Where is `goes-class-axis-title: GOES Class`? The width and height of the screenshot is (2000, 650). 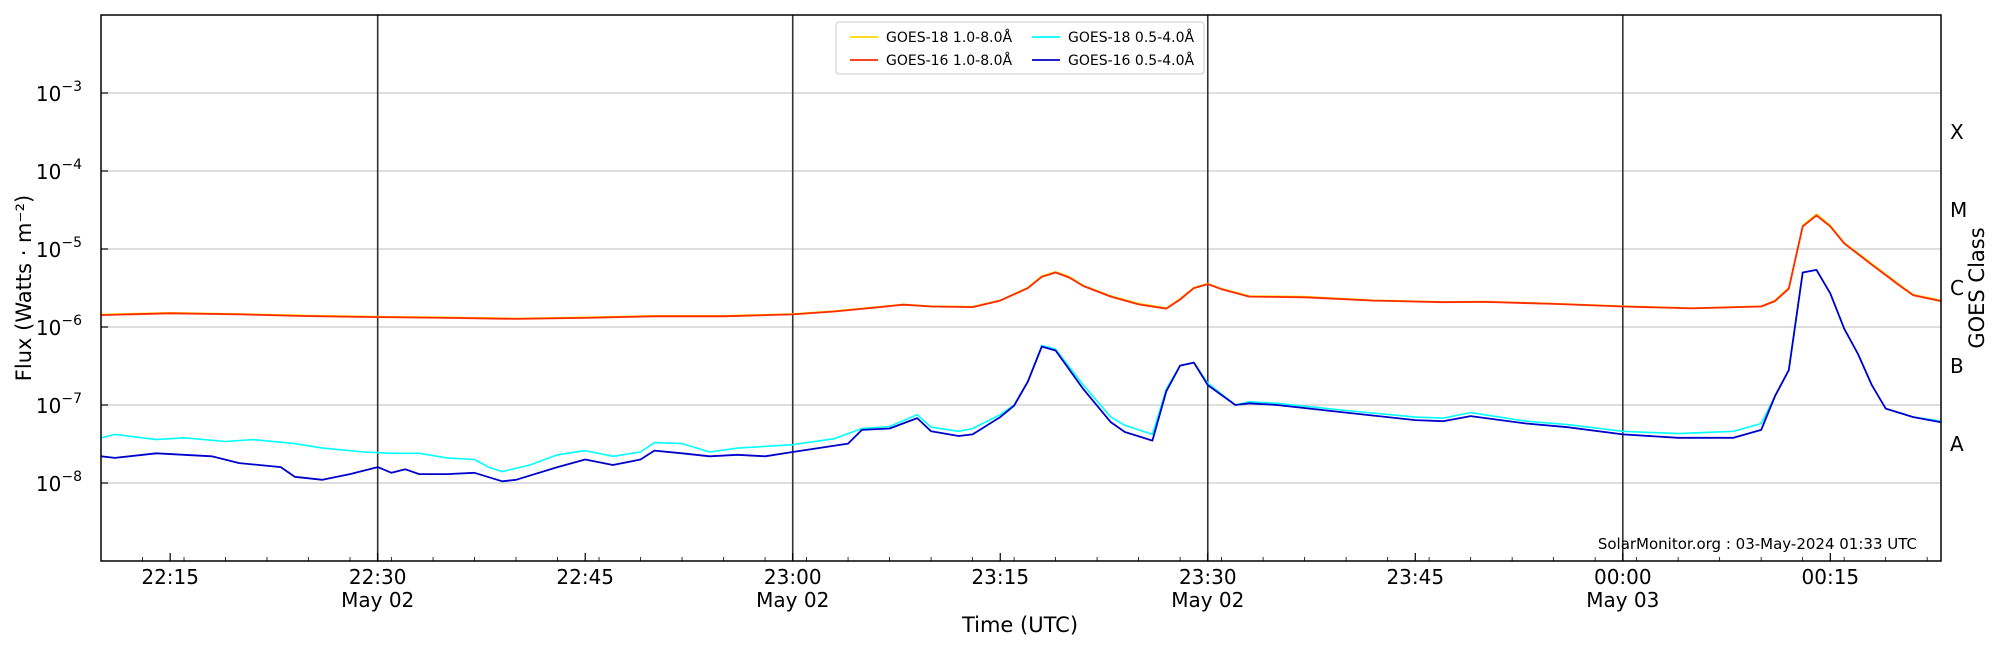
goes-class-axis-title: GOES Class is located at coordinates (1977, 287).